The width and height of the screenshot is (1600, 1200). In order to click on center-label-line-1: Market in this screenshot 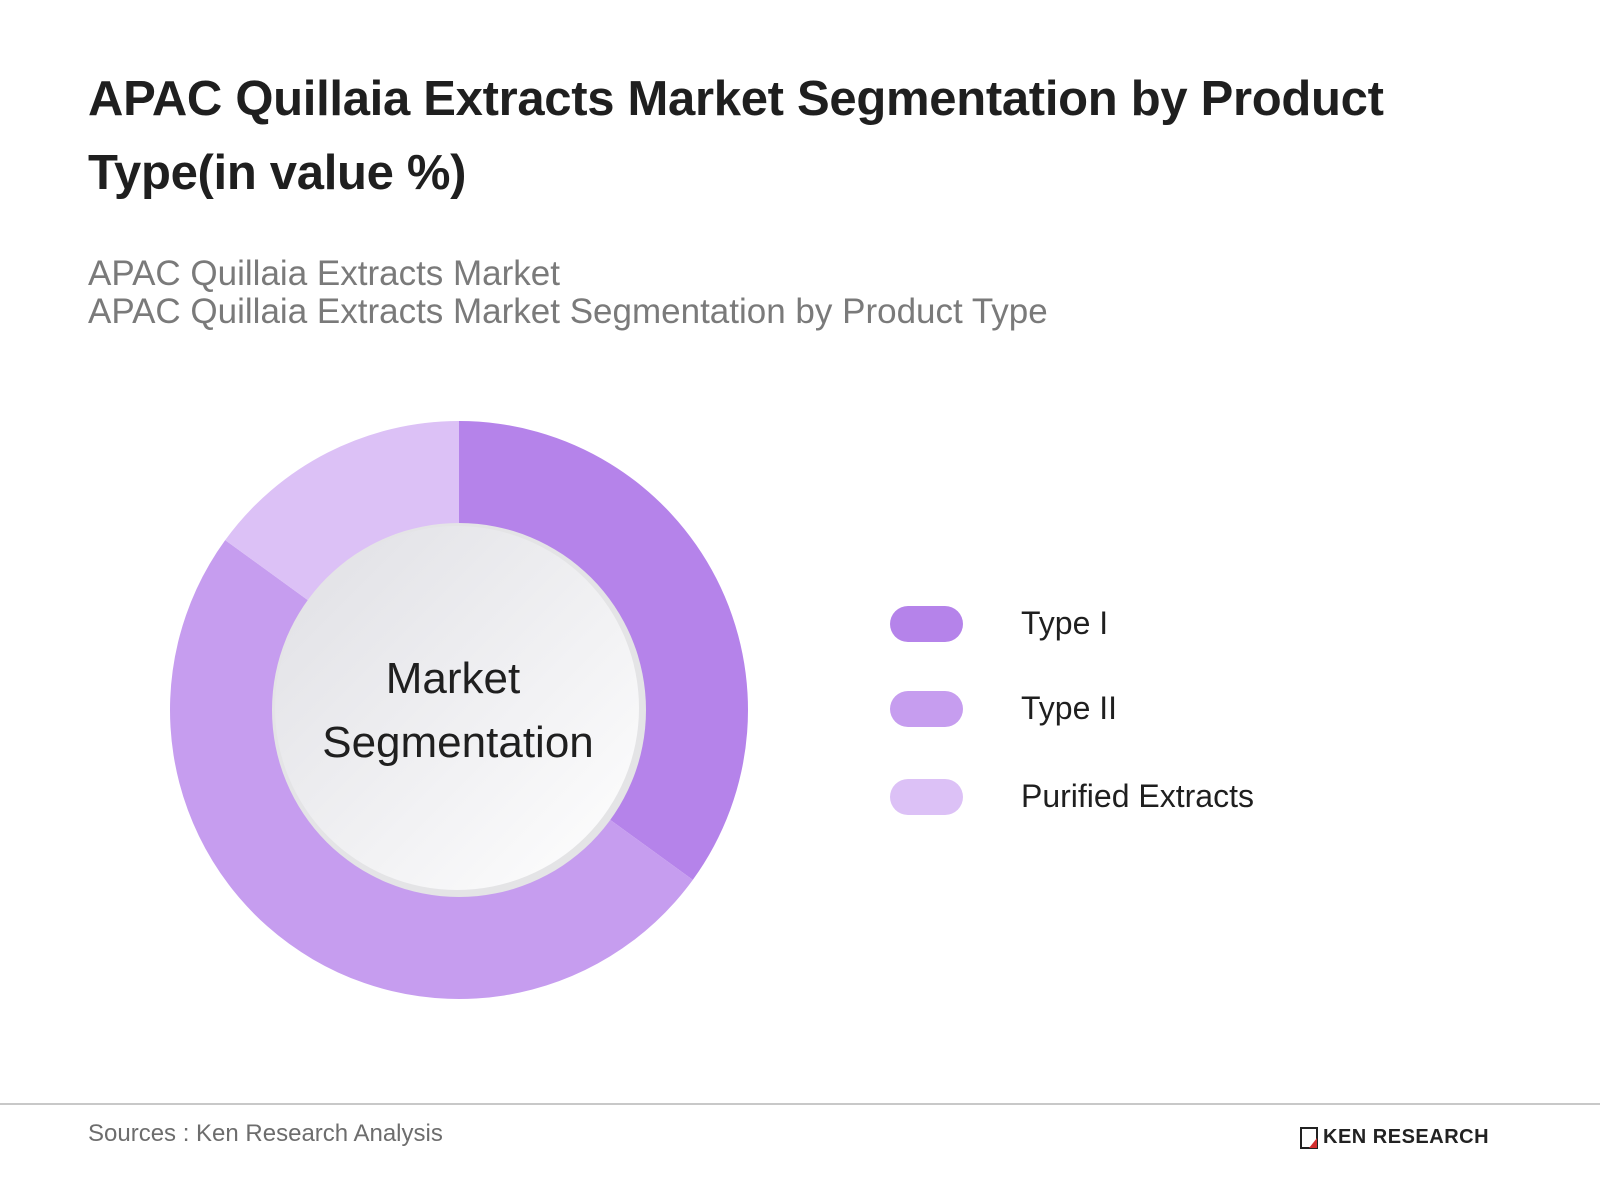, I will do `click(453, 678)`.